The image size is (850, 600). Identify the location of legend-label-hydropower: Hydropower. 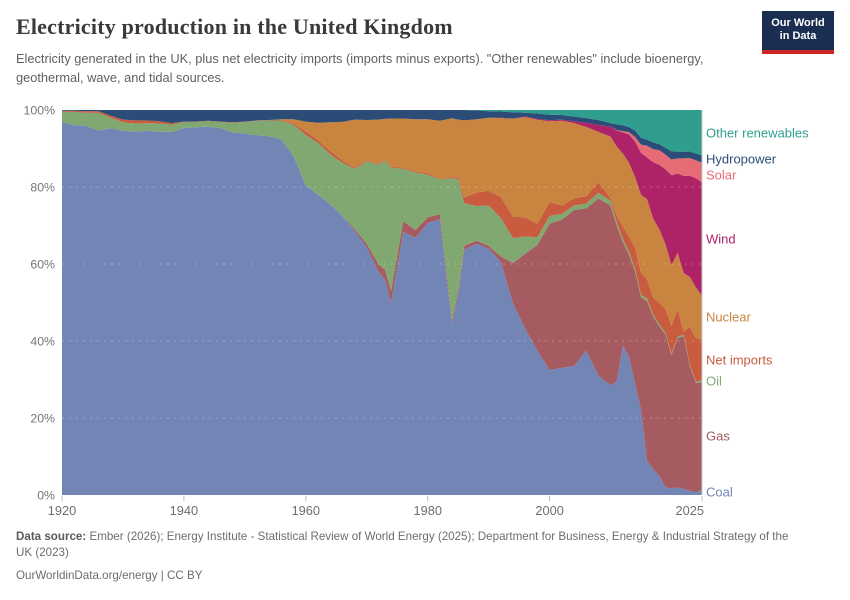
(741, 159).